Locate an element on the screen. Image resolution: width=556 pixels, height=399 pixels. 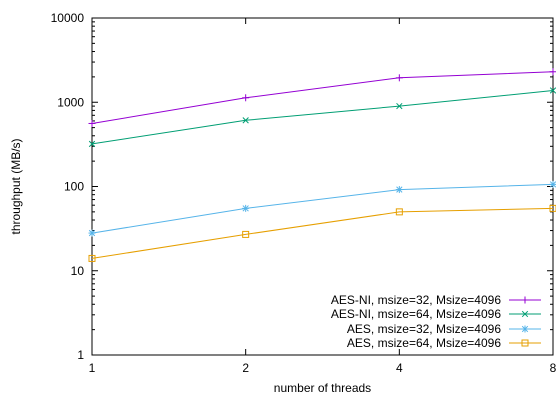
x-tick-label: 1 is located at coordinates (92, 368).